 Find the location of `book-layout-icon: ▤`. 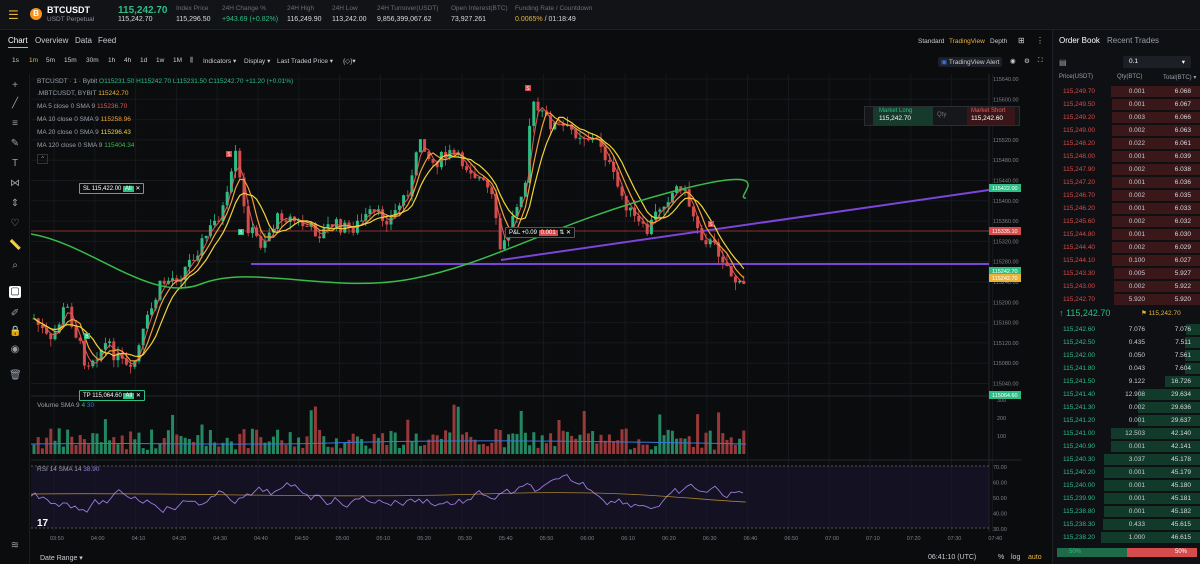

book-layout-icon: ▤ is located at coordinates (1063, 62).